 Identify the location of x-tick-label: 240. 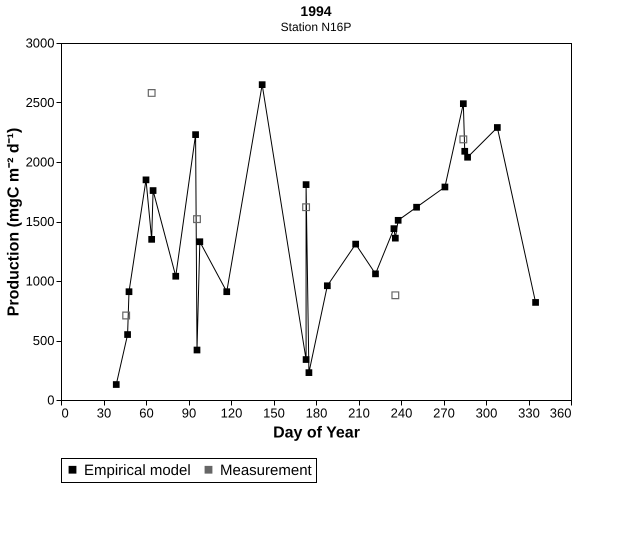
(401, 413).